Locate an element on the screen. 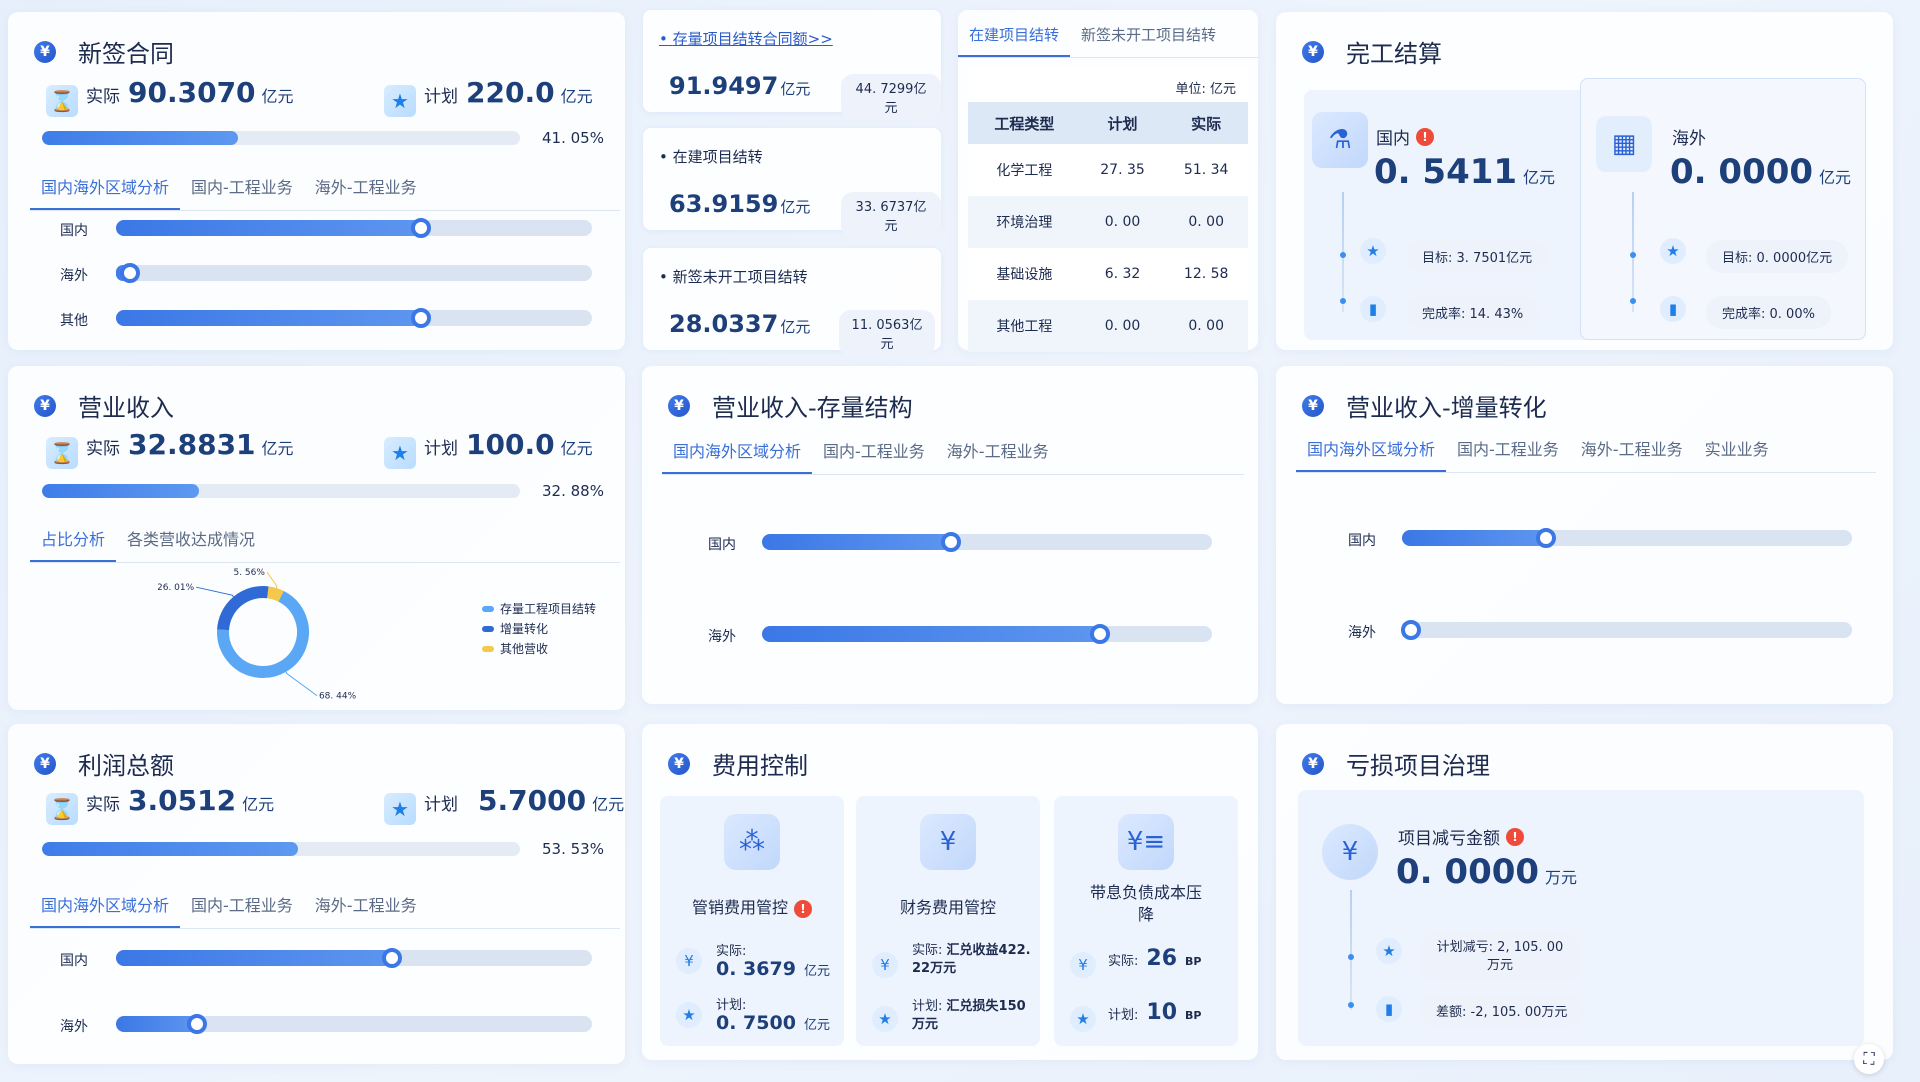 The width and height of the screenshot is (1920, 1082). revenue-inc-title-row: ¥ 营业收入-增量转化 is located at coordinates (1424, 405).